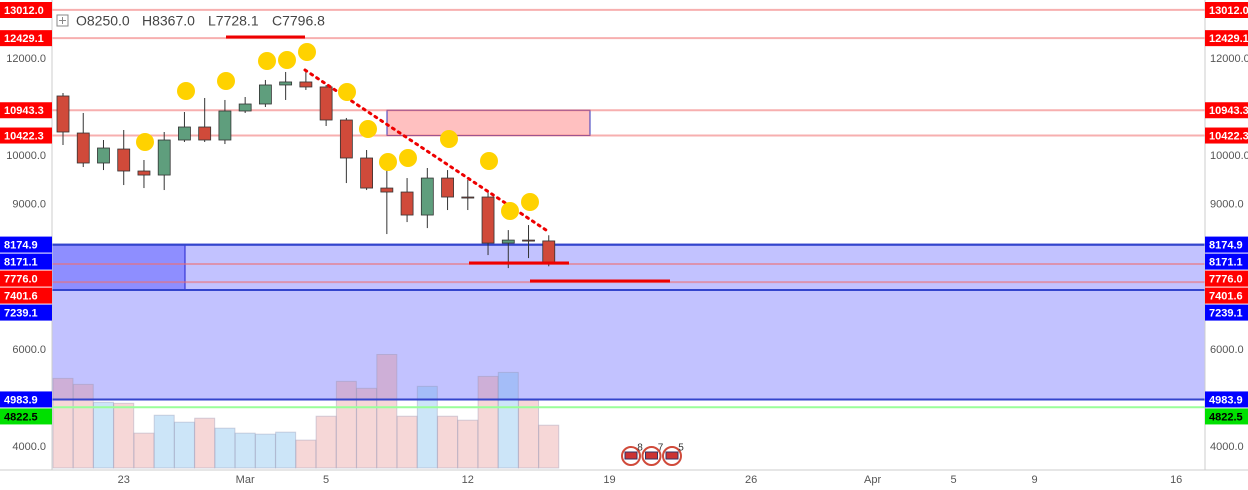  I want to click on close: C7796.8, so click(298, 21).